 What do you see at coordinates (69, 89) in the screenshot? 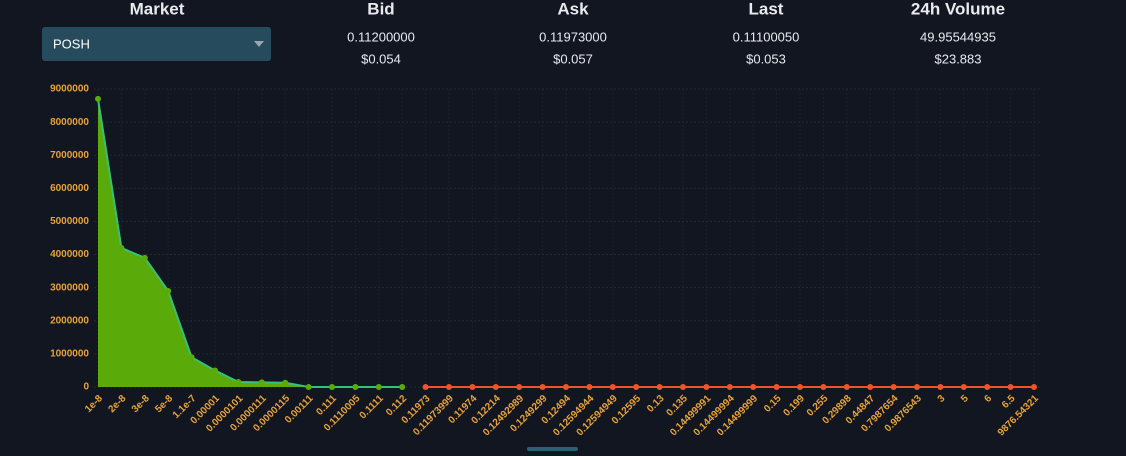
I see `y-tick-label: 9000000` at bounding box center [69, 89].